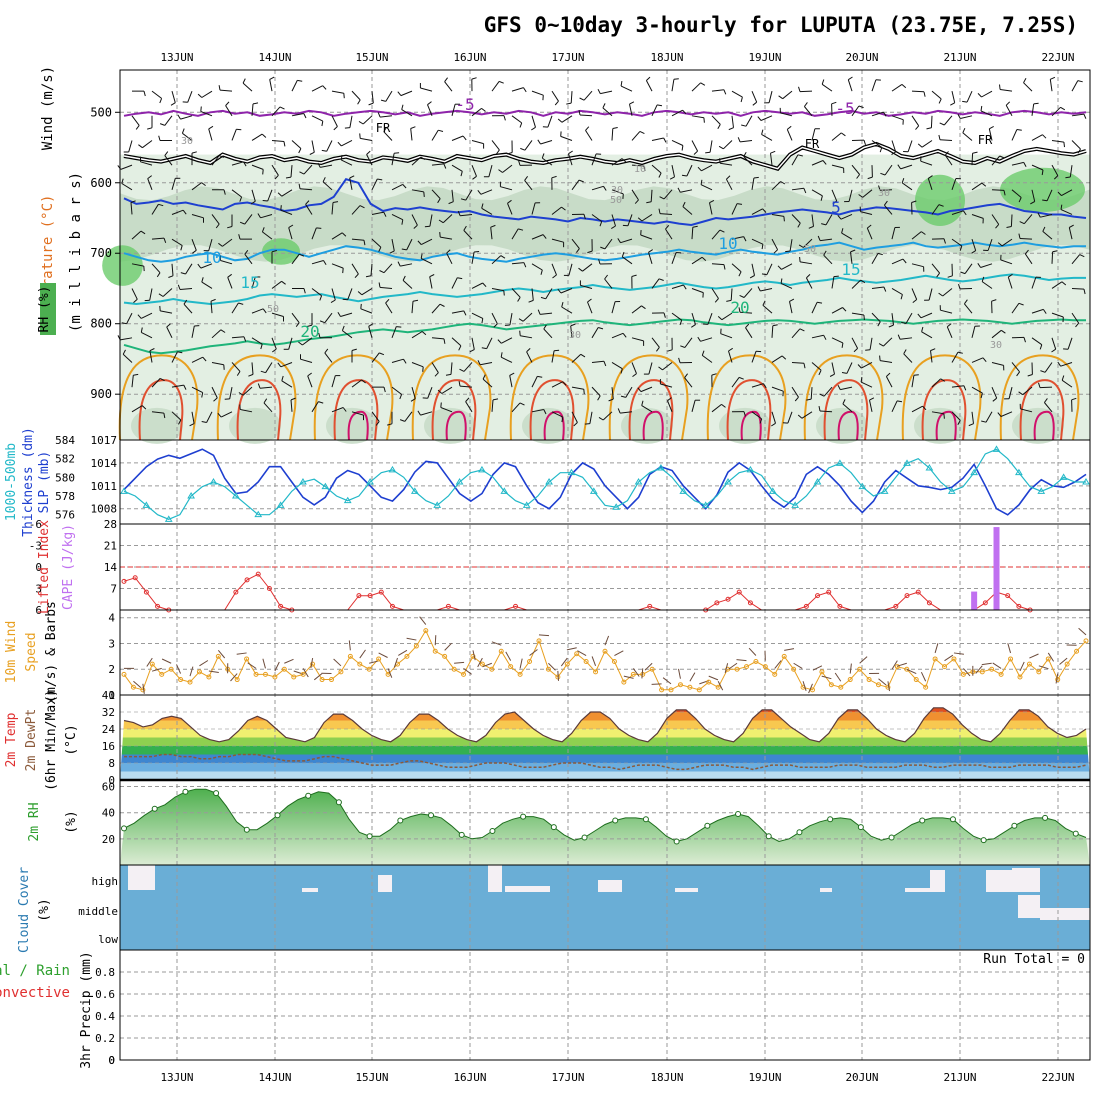 The image size is (1100, 1100). What do you see at coordinates (996, 345) in the screenshot?
I see `contour-label: 30` at bounding box center [996, 345].